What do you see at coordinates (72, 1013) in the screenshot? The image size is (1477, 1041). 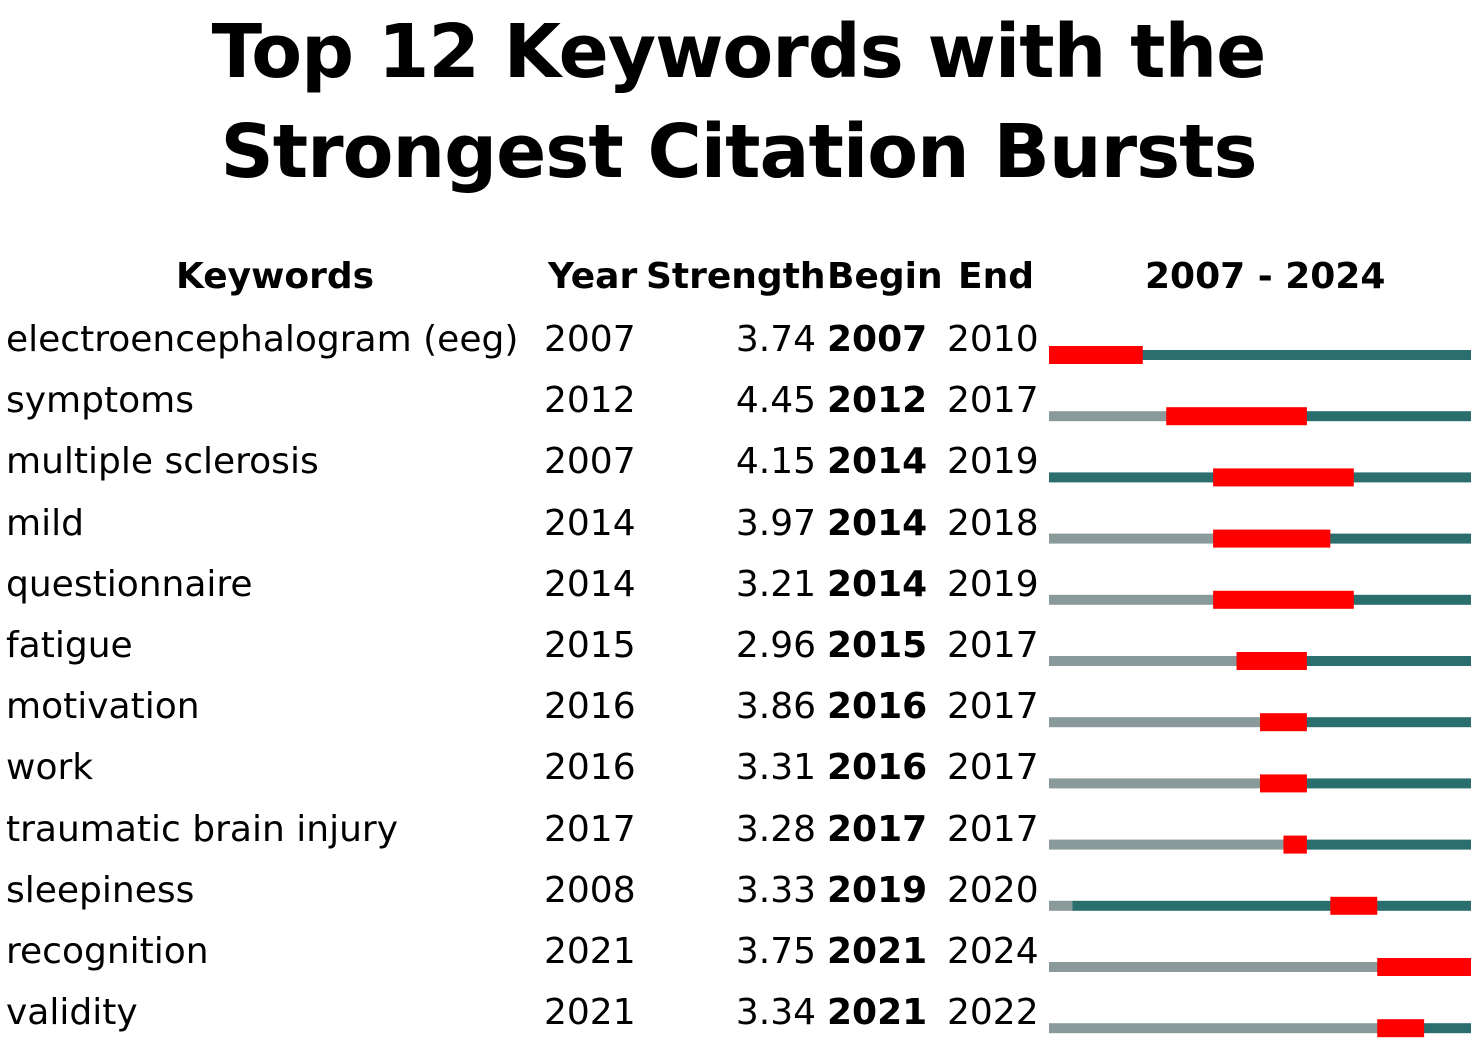 I see `keyword-cell: validity` at bounding box center [72, 1013].